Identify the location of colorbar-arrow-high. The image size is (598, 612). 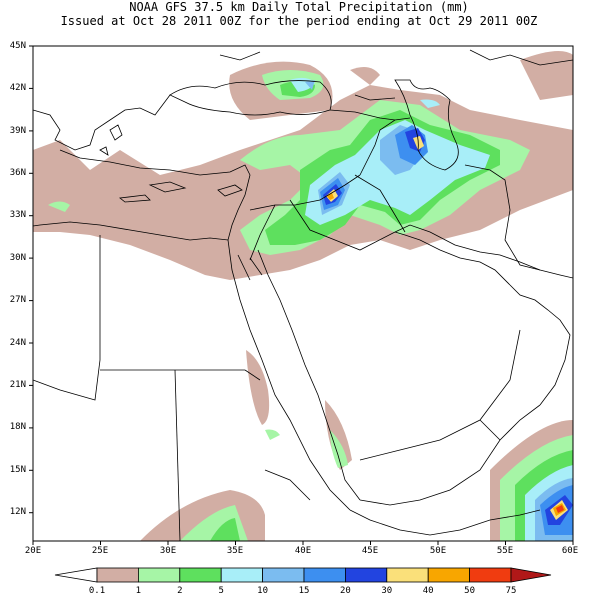
(531, 575).